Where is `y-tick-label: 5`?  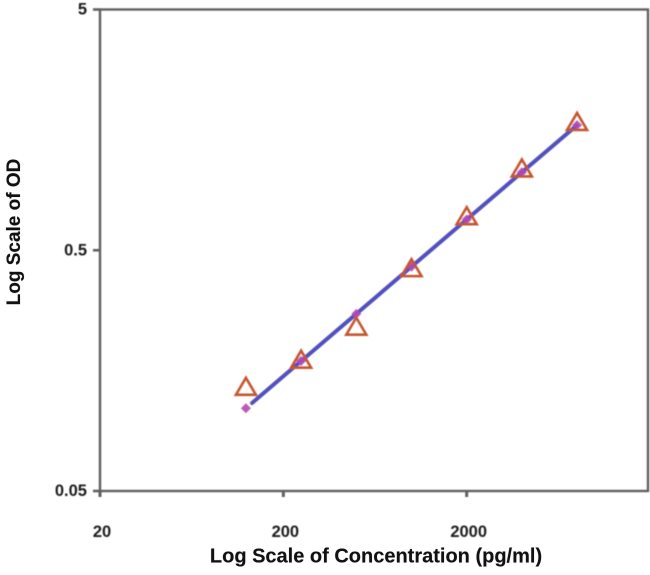
y-tick-label: 5 is located at coordinates (82, 10).